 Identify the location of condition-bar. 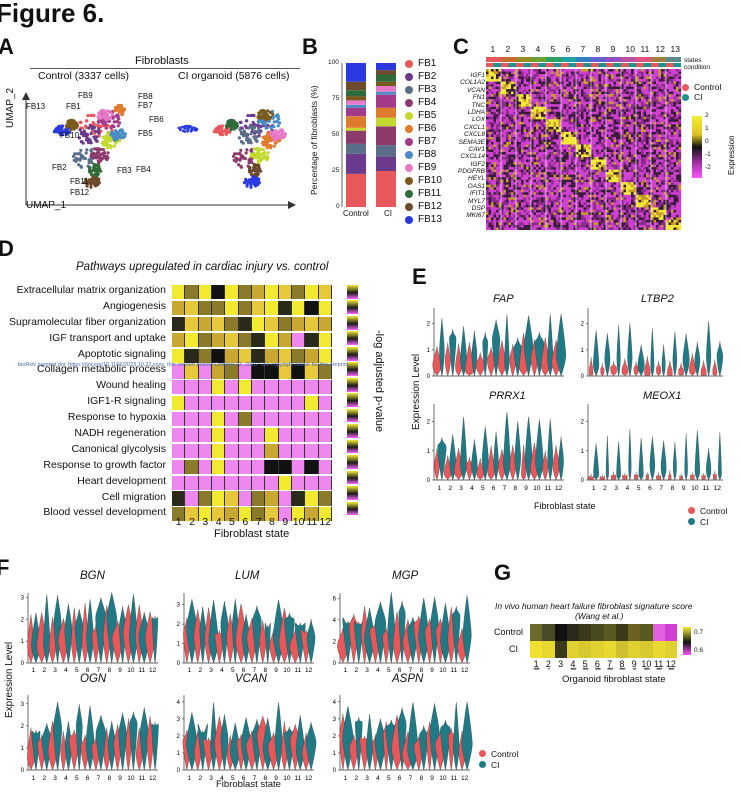
(655, 65).